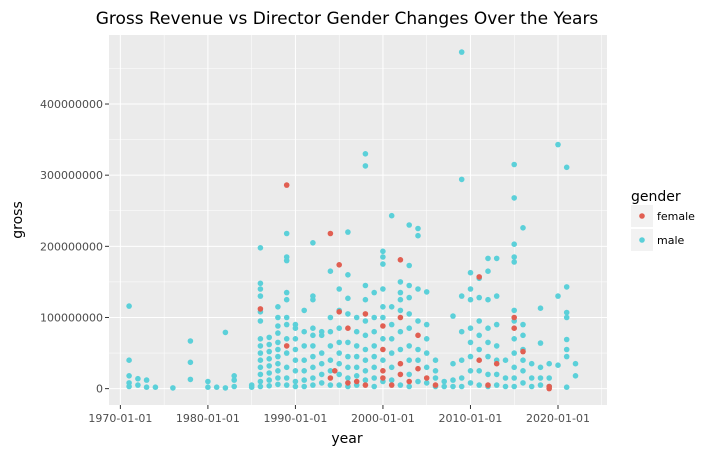  Describe the element at coordinates (18, 220) in the screenshot. I see `y-axis-title: gross` at that location.